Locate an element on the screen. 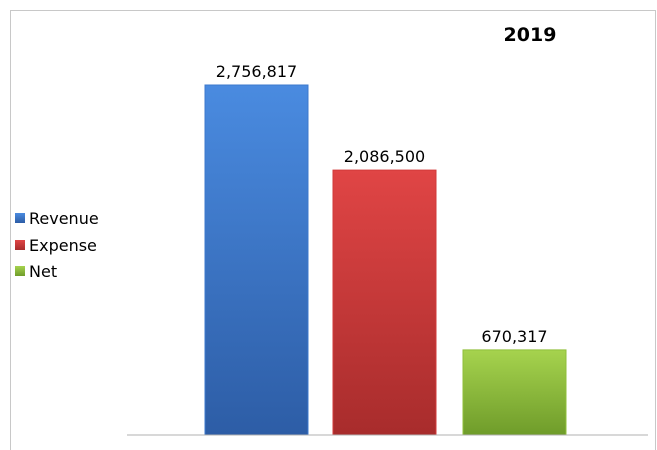  data-label-net: 670,317 is located at coordinates (514, 336).